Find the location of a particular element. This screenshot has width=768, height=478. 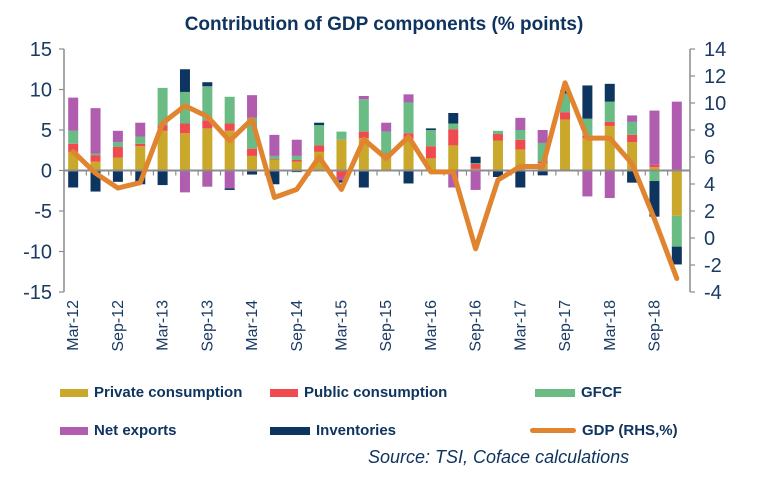

x-tick-label: Sep-15 is located at coordinates (386, 326).